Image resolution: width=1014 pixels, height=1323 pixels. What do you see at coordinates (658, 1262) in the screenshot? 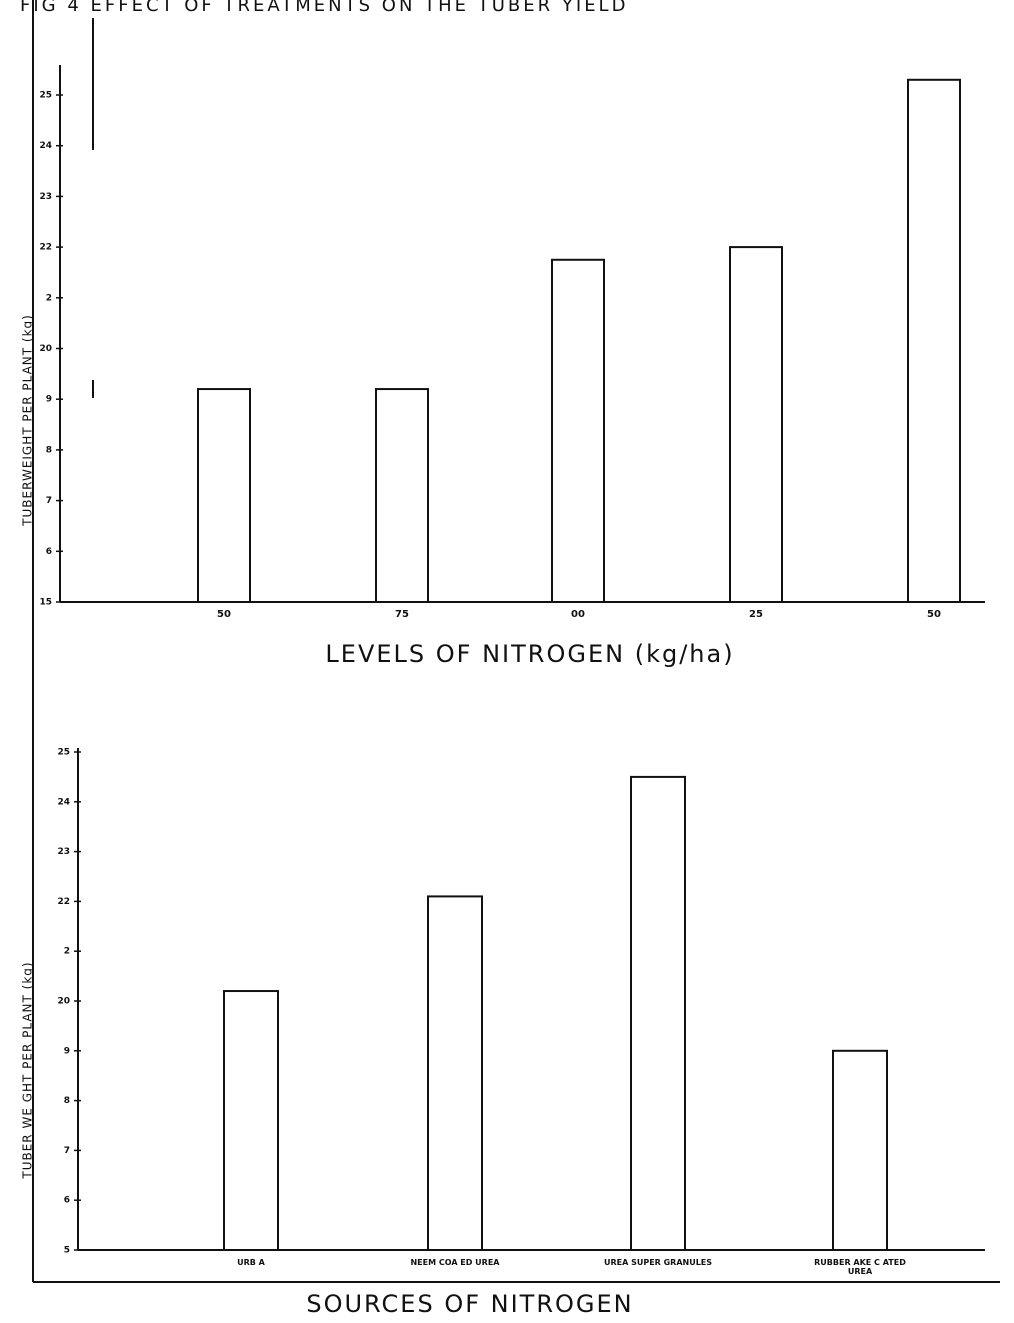
I see `x-tick-label: UREA SUPER GRANULES` at bounding box center [658, 1262].